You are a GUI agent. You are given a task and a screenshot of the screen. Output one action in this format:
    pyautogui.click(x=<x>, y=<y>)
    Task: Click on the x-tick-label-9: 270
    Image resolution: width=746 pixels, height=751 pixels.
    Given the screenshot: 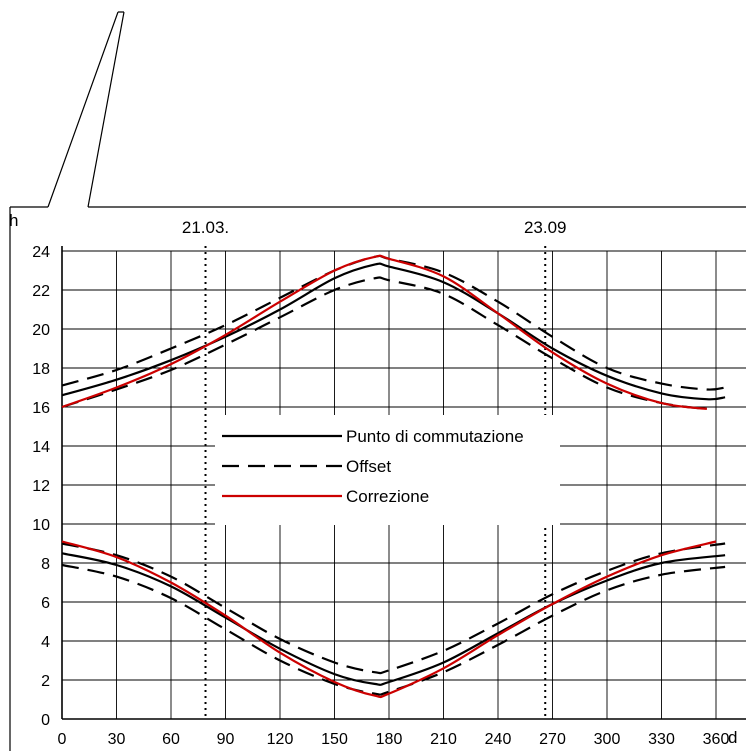 What is the action you would take?
    pyautogui.click(x=552, y=739)
    